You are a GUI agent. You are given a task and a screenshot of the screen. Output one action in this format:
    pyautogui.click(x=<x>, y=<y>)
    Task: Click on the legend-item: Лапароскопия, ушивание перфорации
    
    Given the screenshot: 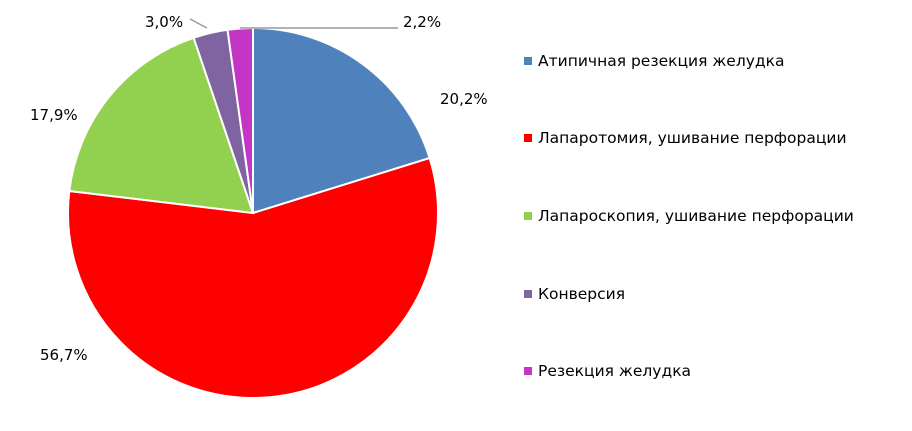 What is the action you would take?
    pyautogui.click(x=689, y=216)
    